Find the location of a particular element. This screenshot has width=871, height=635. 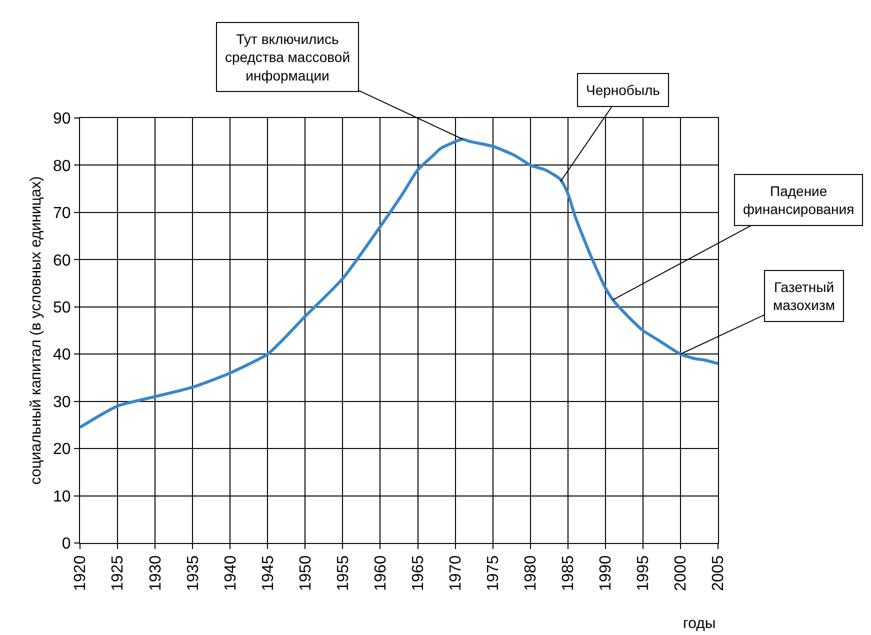

annotation: Падение финансирования is located at coordinates (798, 200).